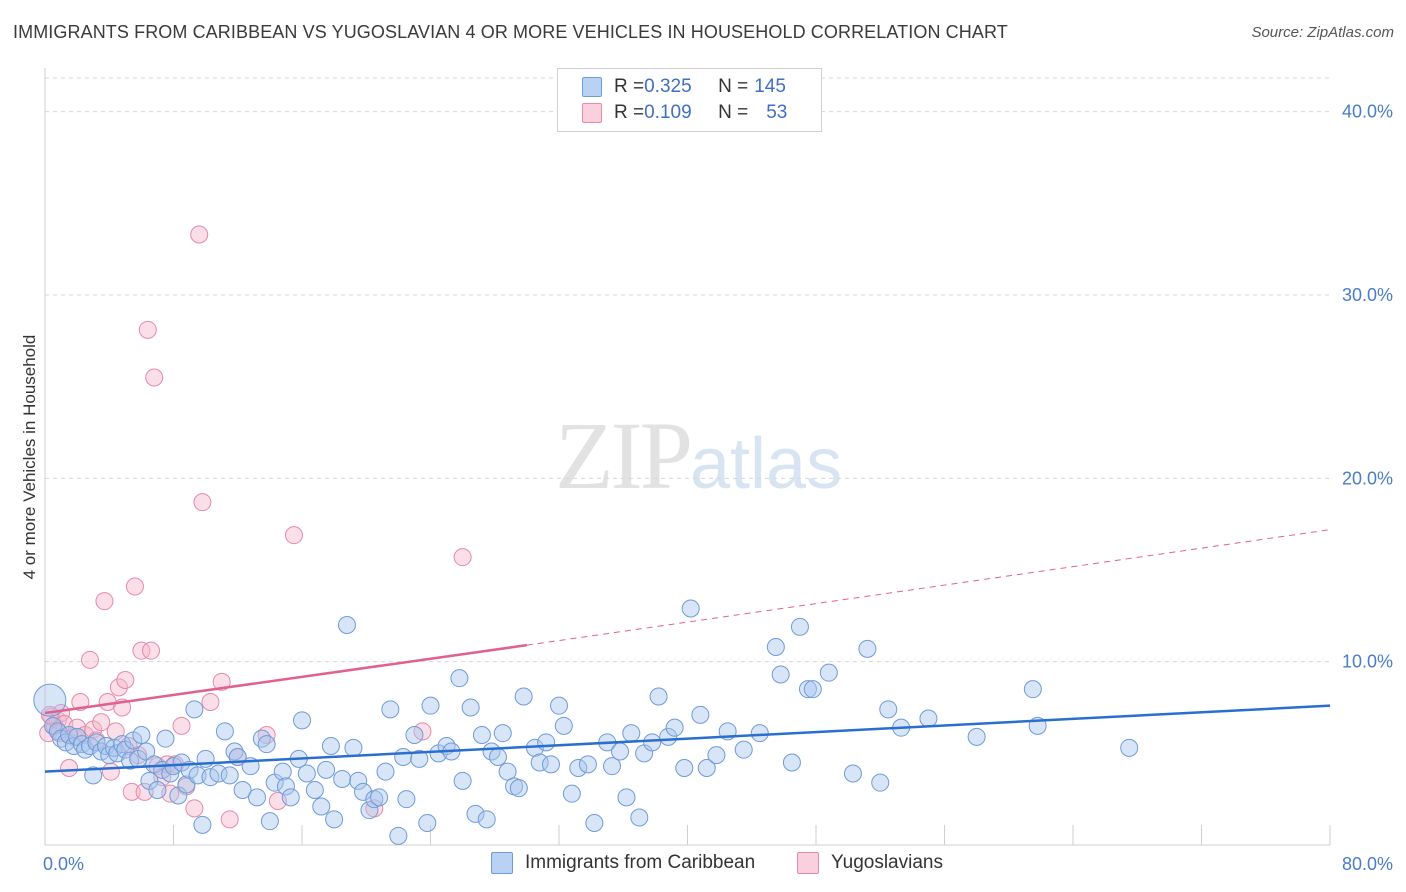 Image resolution: width=1406 pixels, height=892 pixels. Describe the element at coordinates (1367, 864) in the screenshot. I see `x-tick-label: 80.0%` at that location.